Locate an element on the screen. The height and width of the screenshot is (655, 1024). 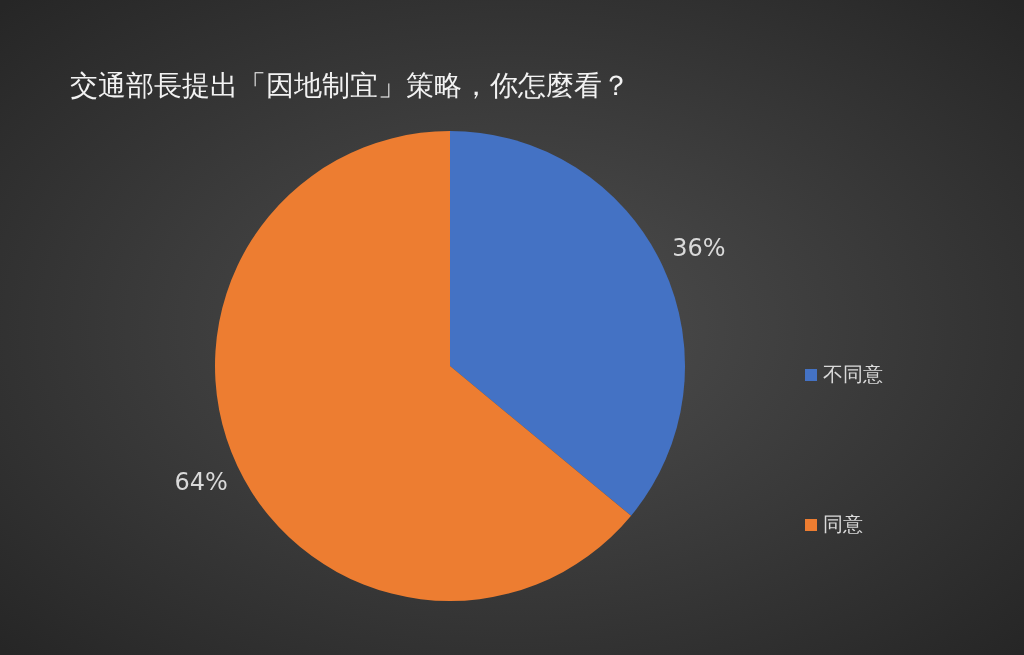
data-label: 36% is located at coordinates (699, 247).